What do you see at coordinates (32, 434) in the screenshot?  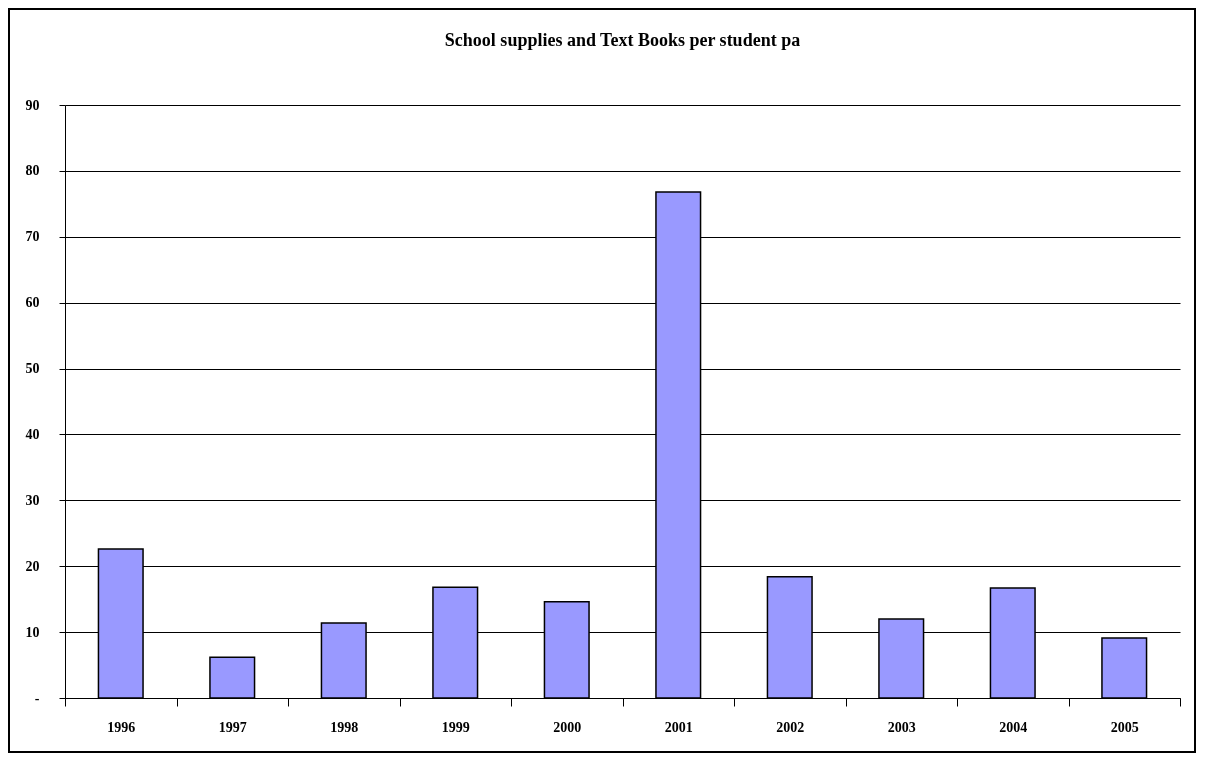 I see `y-tick-label: 40` at bounding box center [32, 434].